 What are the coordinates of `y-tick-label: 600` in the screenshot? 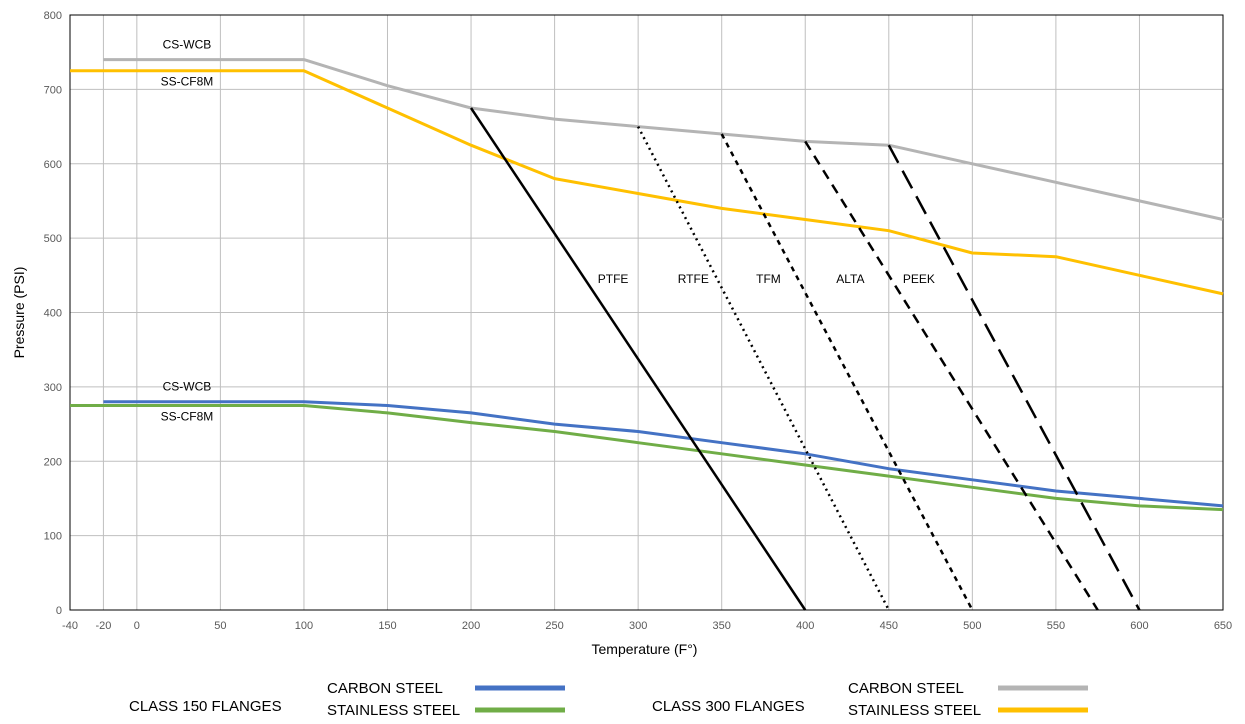 It's located at (53, 165).